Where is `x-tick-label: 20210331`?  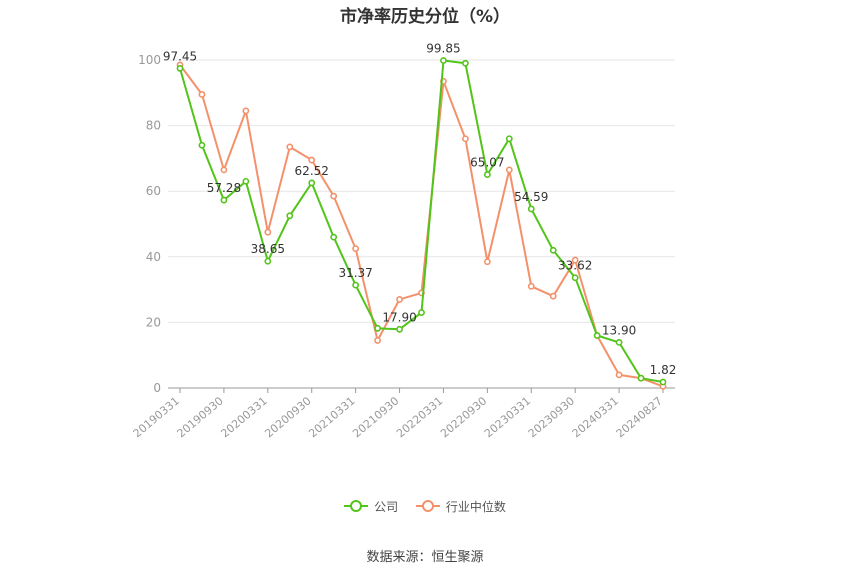
x-tick-label: 20210331 is located at coordinates (331, 417).